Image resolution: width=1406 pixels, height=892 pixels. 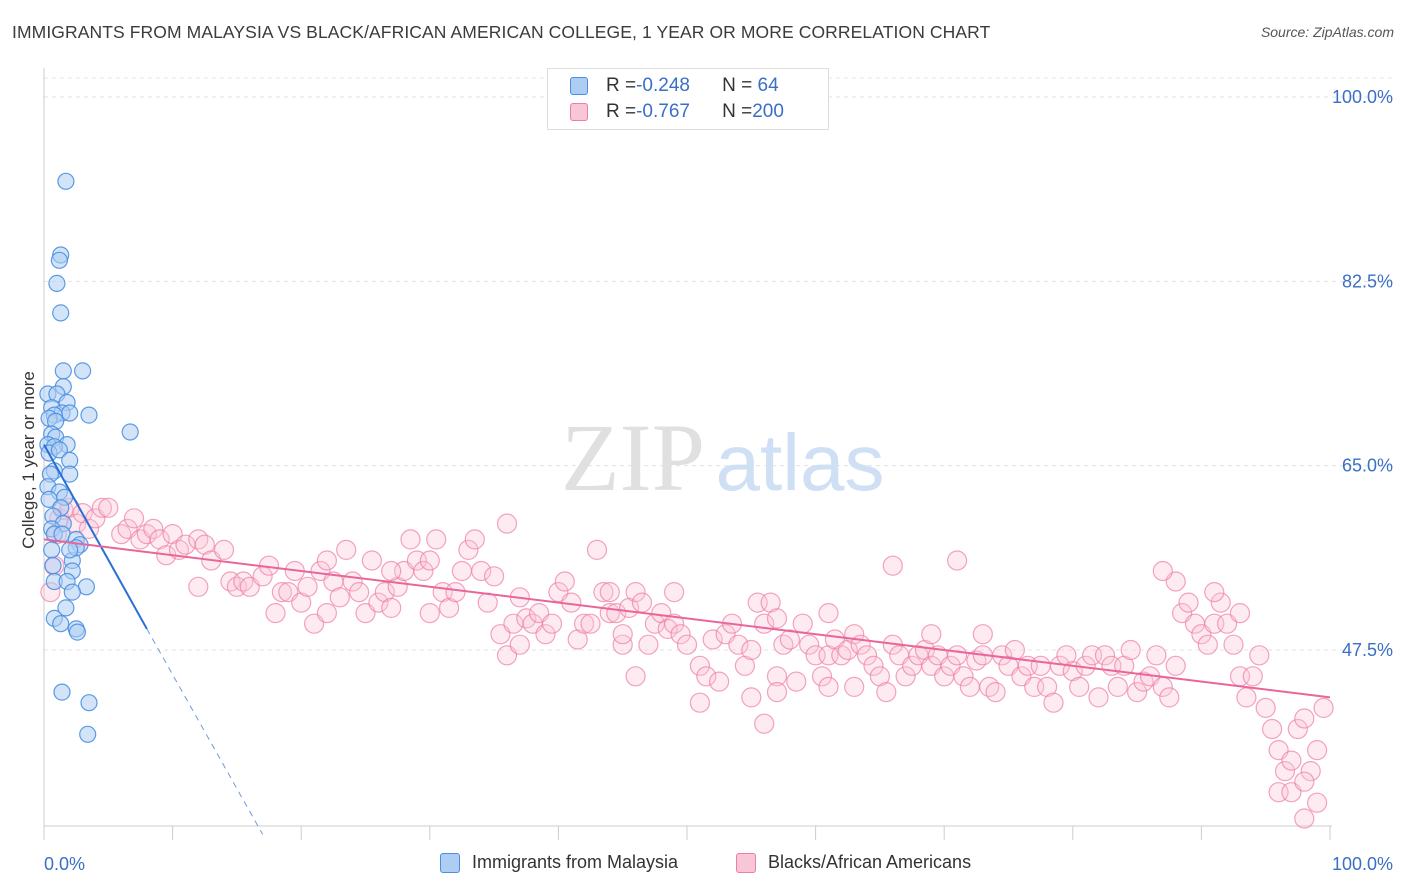 What do you see at coordinates (559, 862) in the screenshot?
I see `legend-item-malaysia: Immigrants from Malaysia` at bounding box center [559, 862].